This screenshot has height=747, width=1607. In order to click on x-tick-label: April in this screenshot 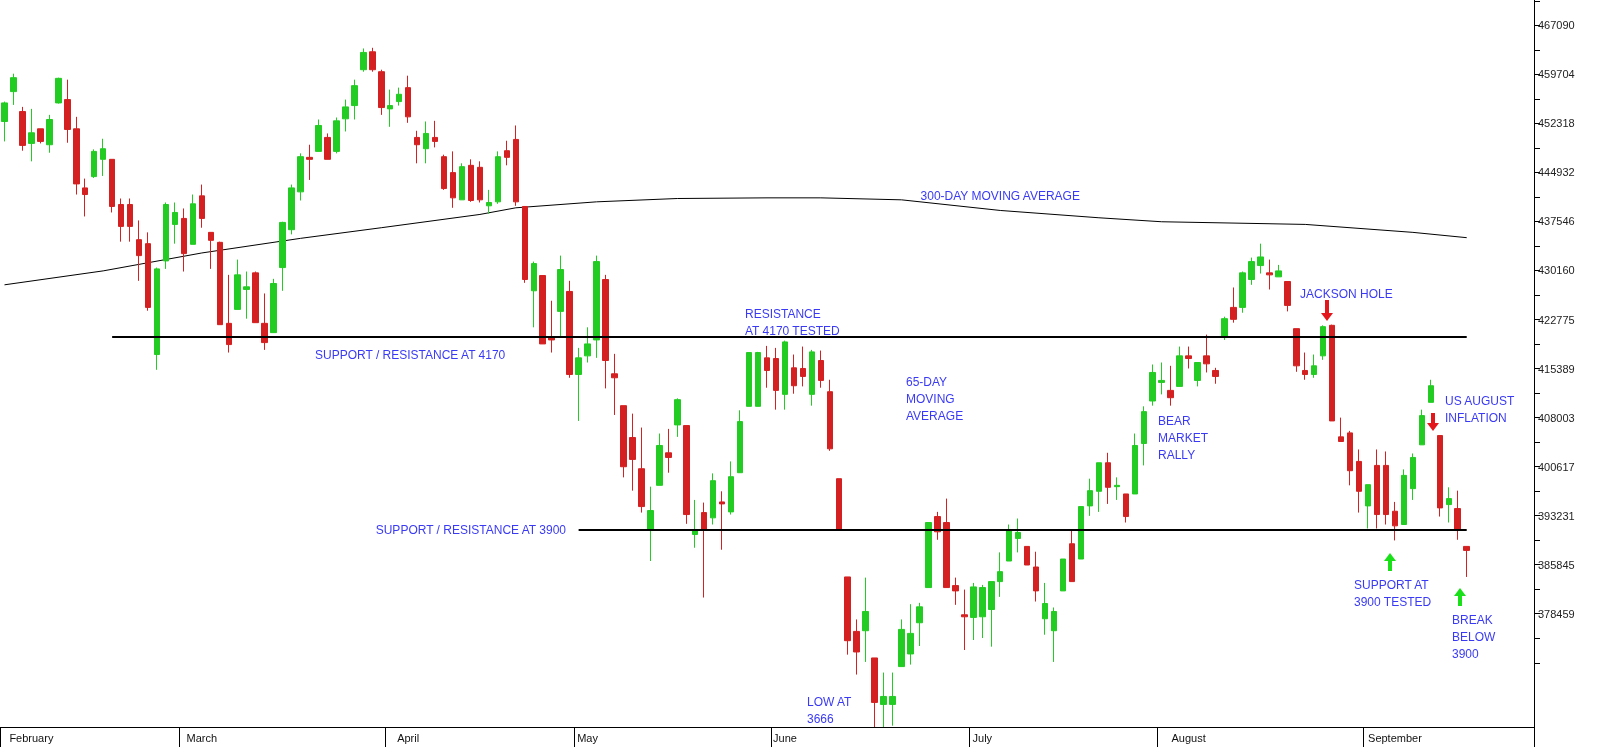, I will do `click(408, 737)`.